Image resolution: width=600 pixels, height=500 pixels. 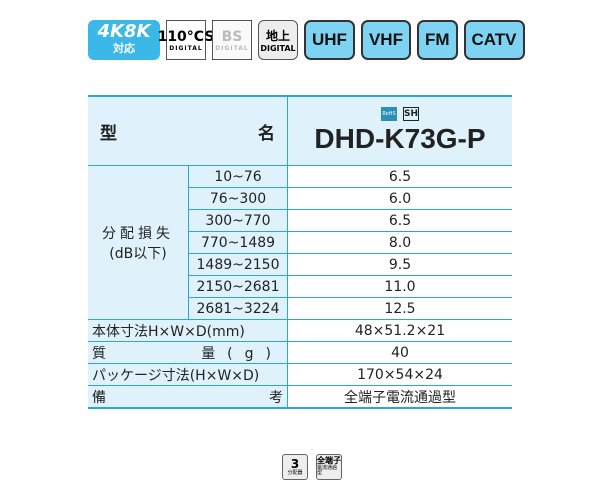 I want to click on frequency-range: 76~300, so click(x=238, y=198).